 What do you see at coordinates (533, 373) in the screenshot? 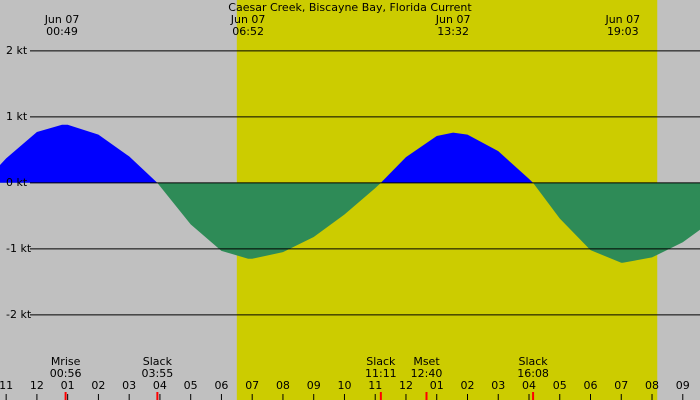
I see `event-time: 16:08` at bounding box center [533, 373].